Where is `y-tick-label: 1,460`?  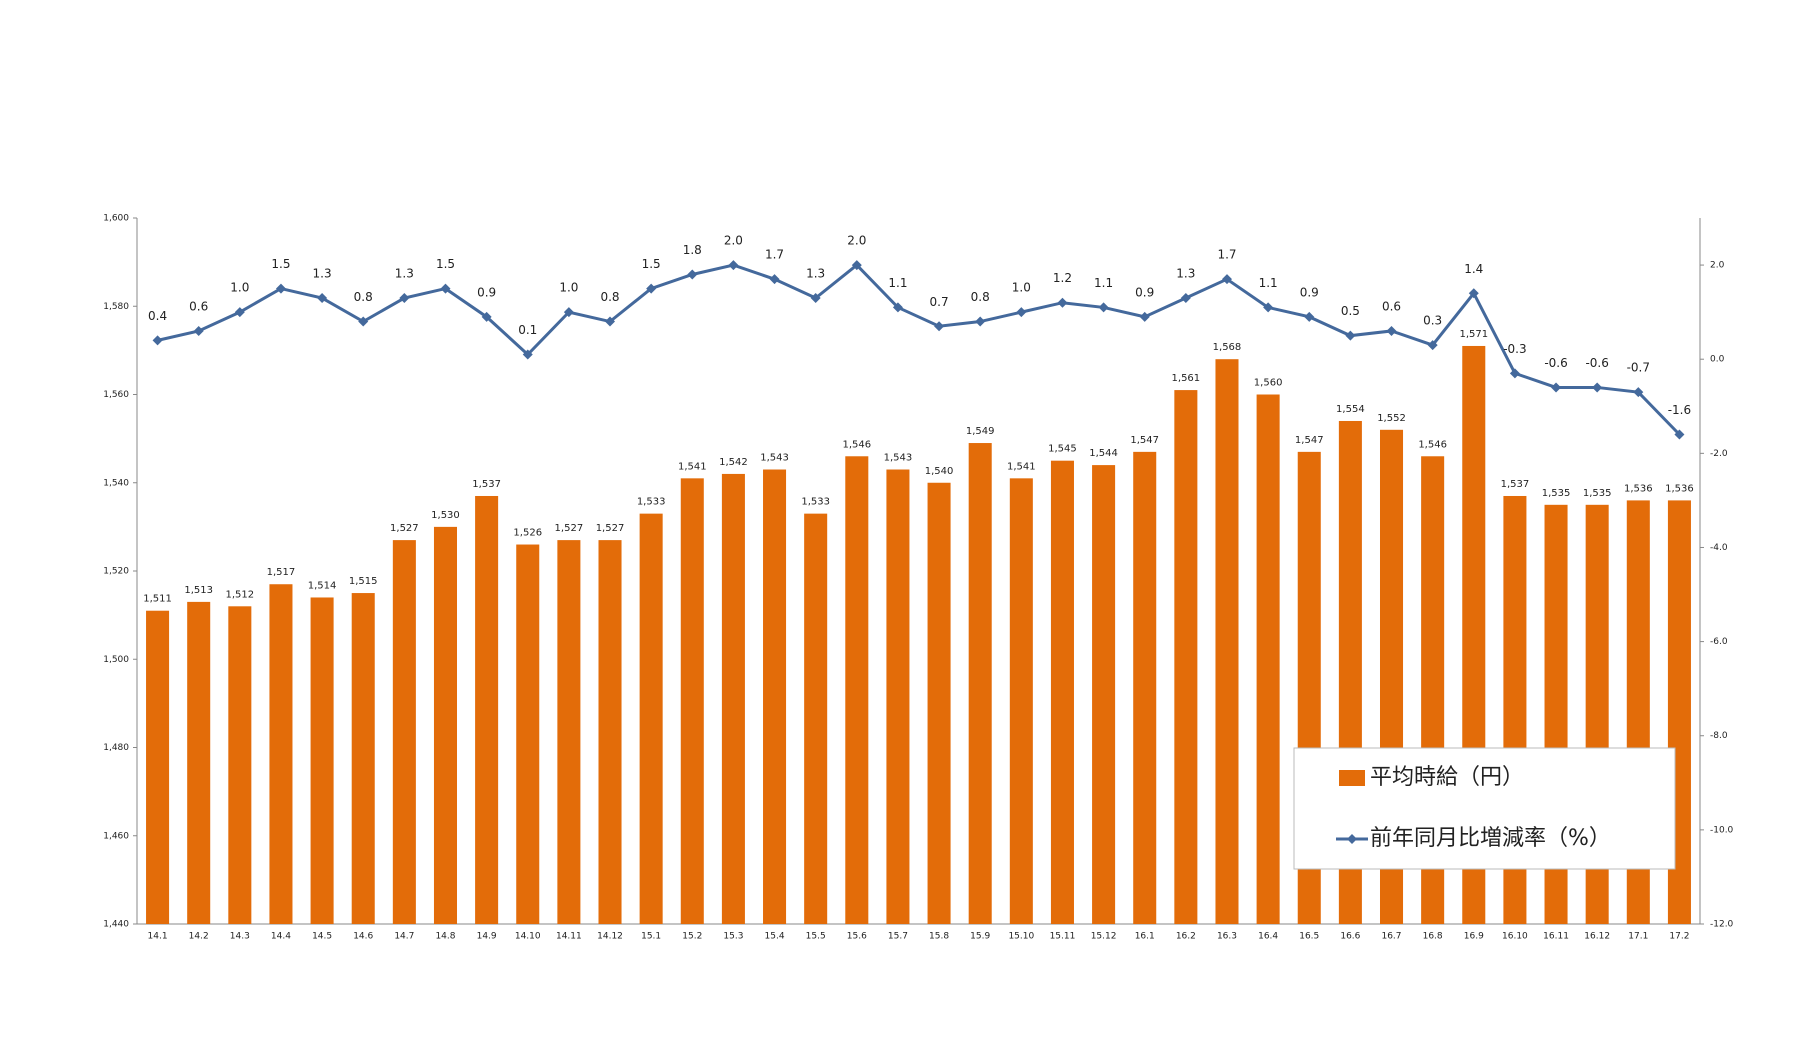 y-tick-label: 1,460 is located at coordinates (116, 836).